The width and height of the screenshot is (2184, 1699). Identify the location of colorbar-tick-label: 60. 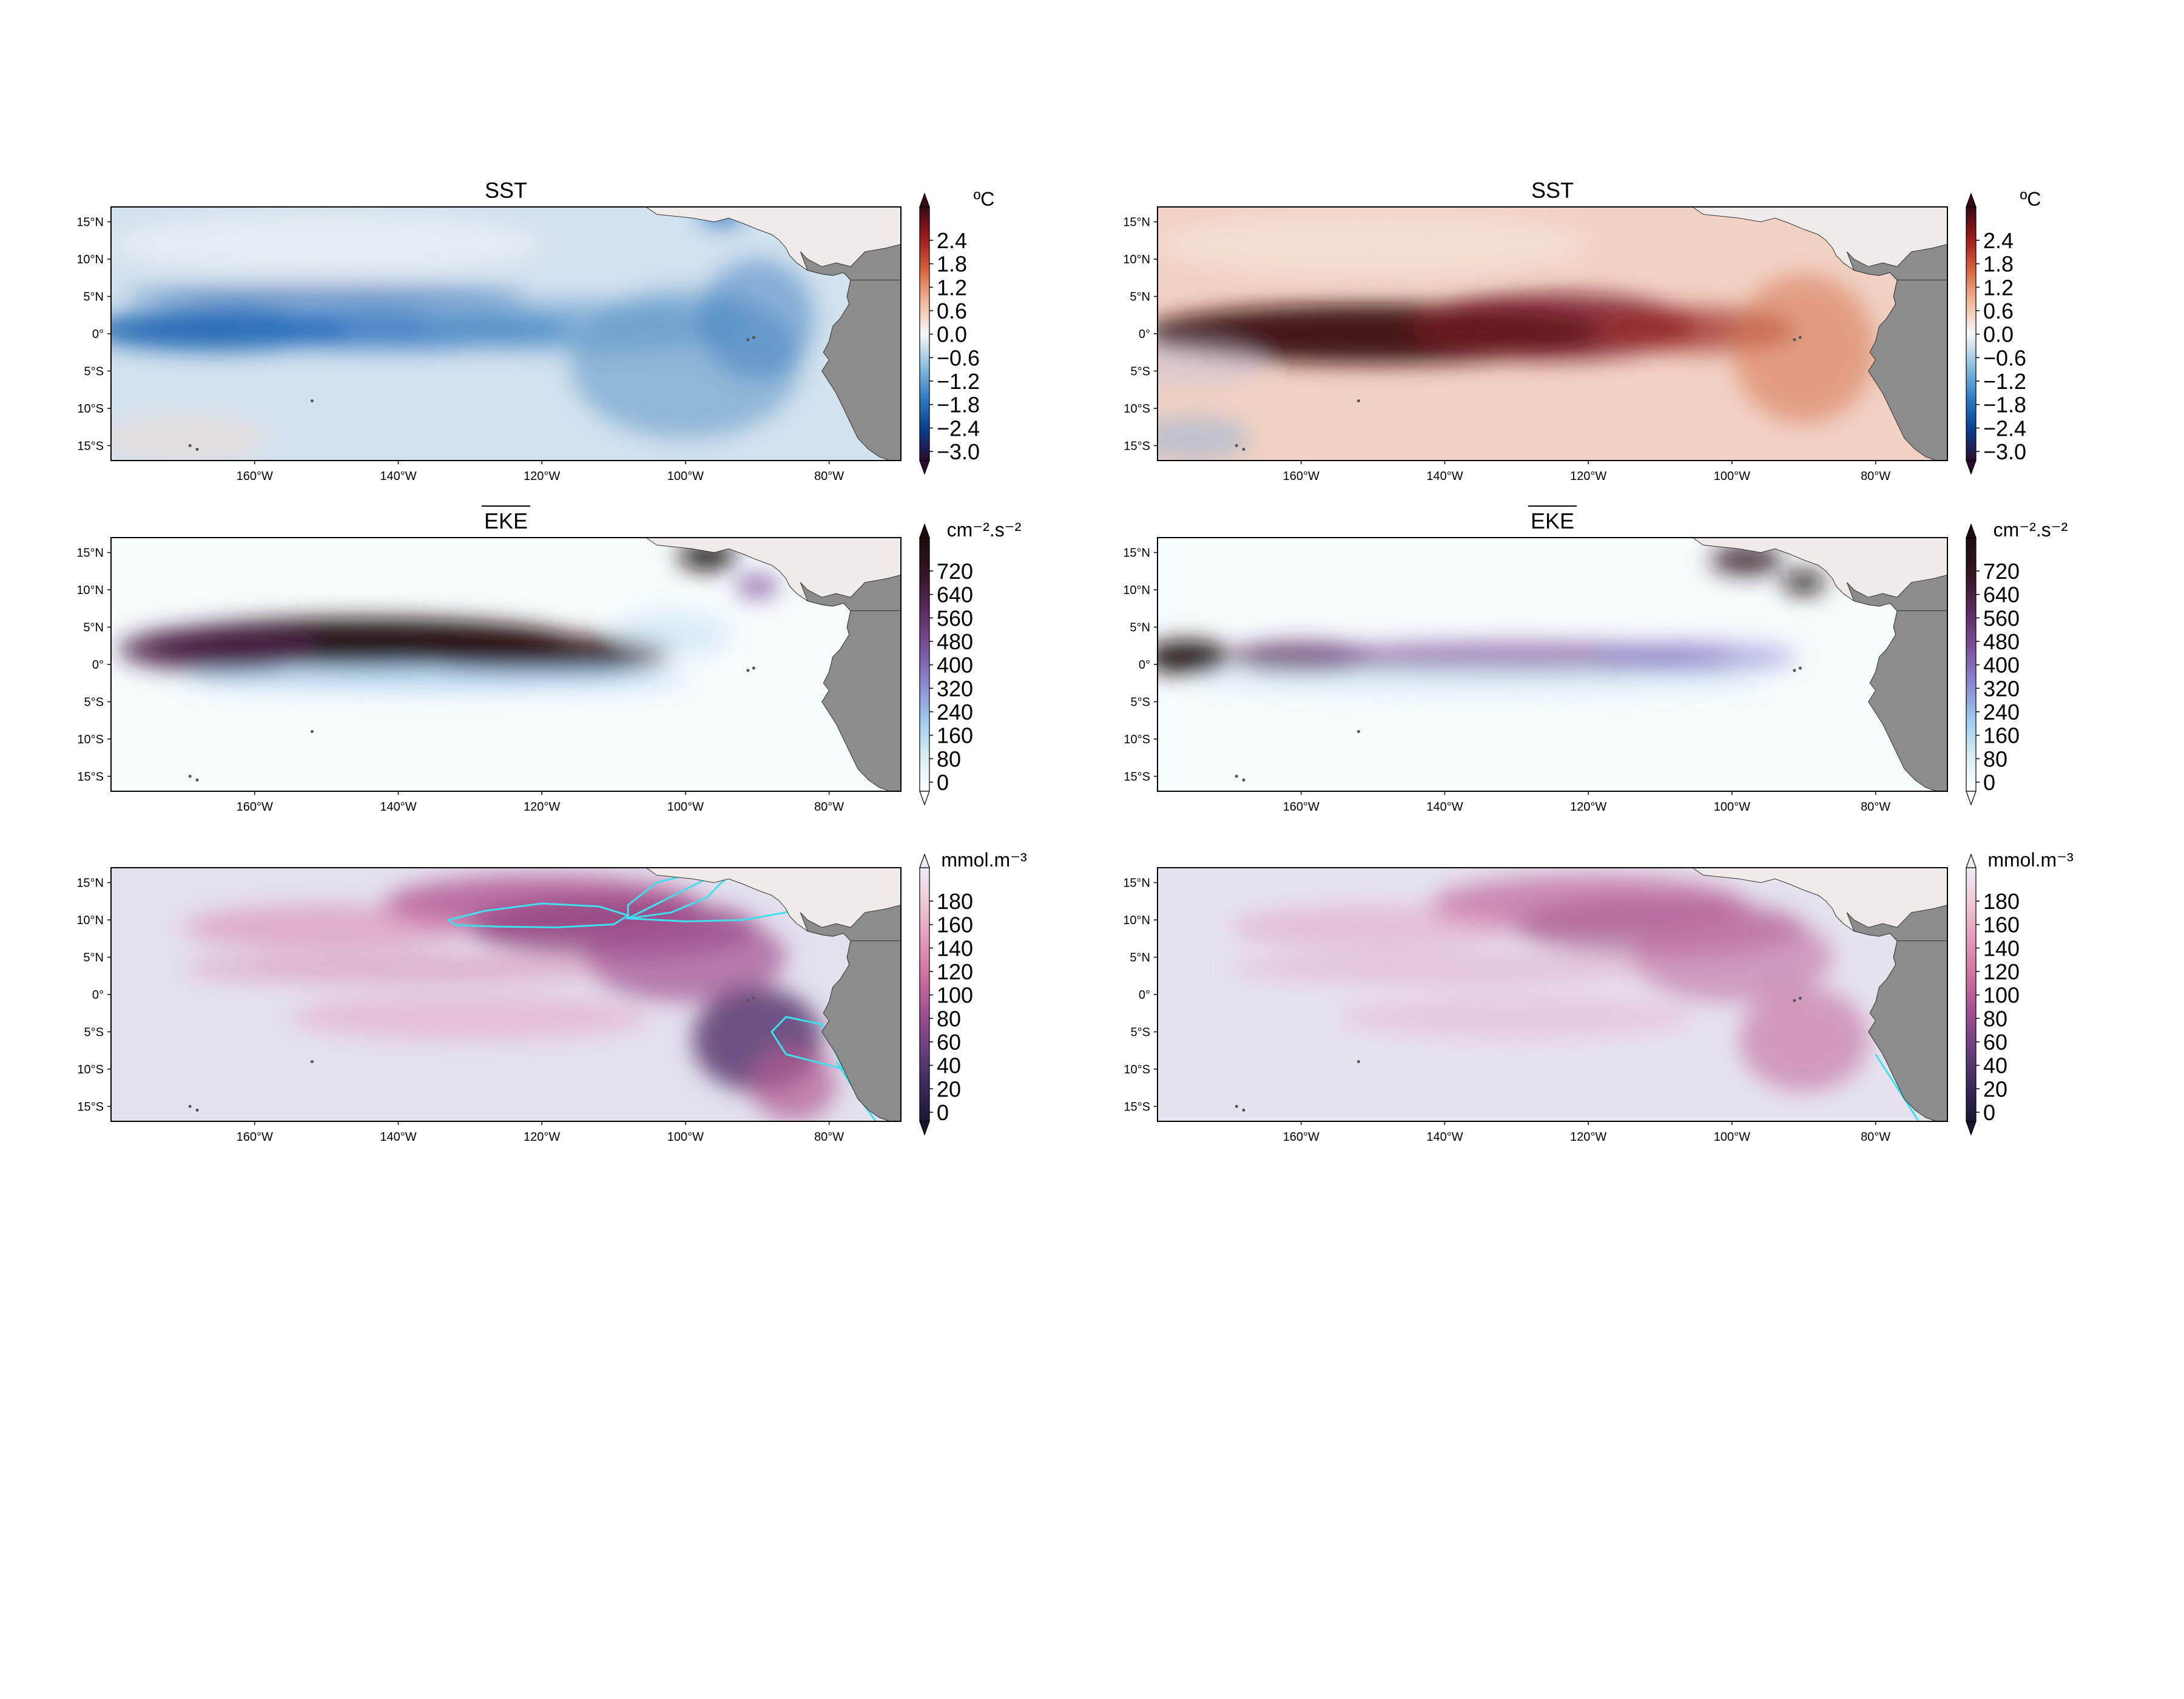
(949, 1042).